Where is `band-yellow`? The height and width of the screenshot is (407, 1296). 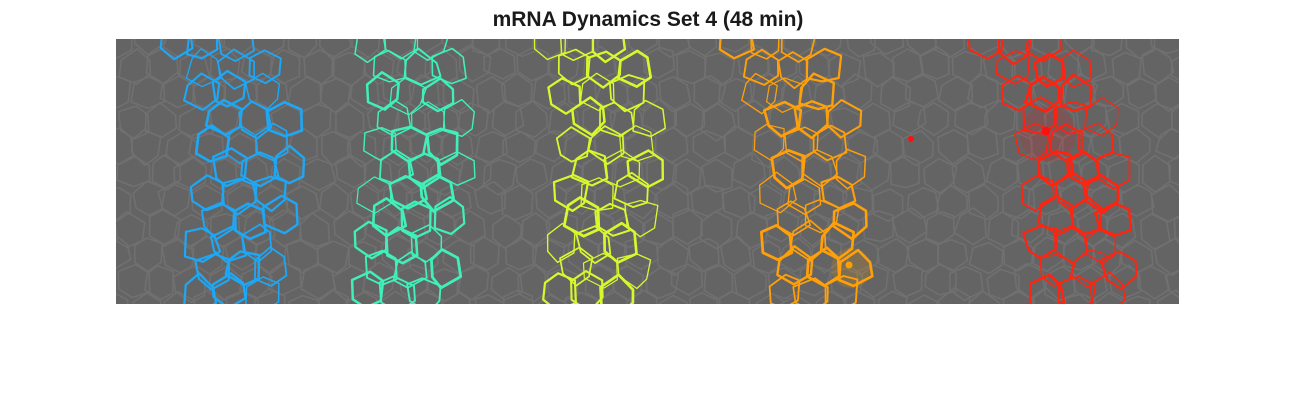 band-yellow is located at coordinates (600, 171).